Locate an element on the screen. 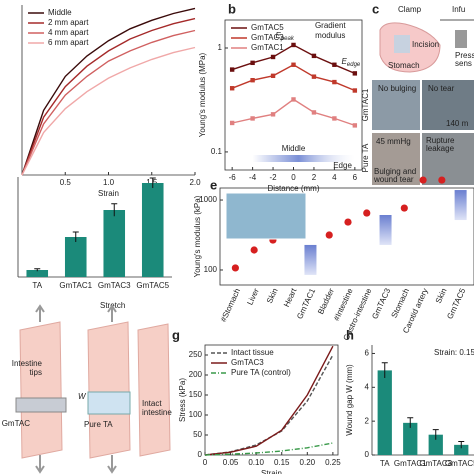 The height and width of the screenshot is (474, 474). panel-chart: TA GmTAC1 GmTAC3 GmTAC5 is located at coordinates (94, 233).